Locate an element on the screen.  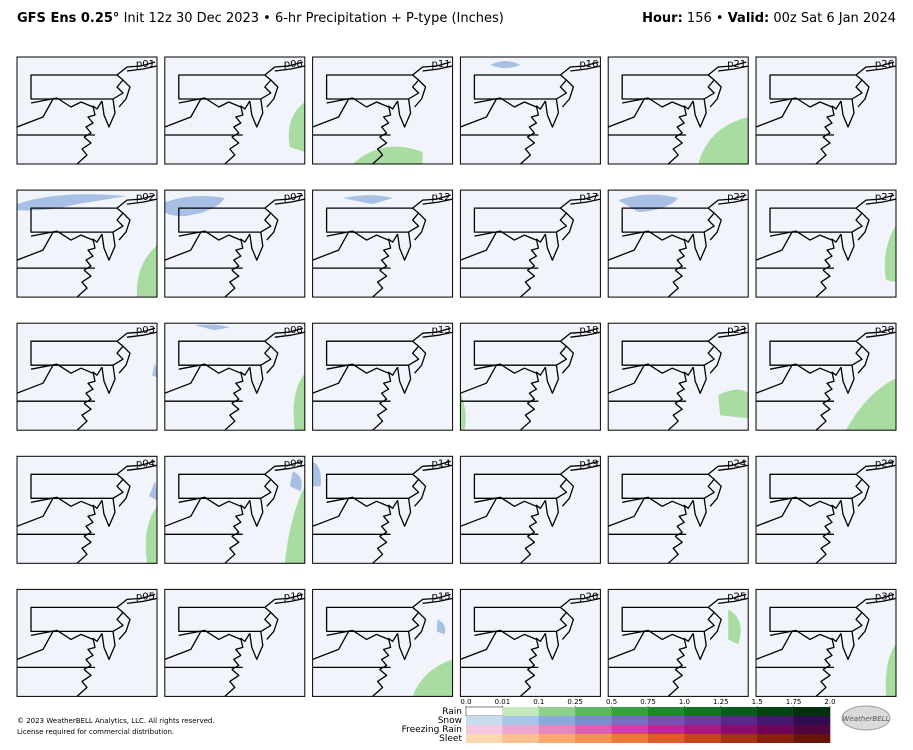
panel-label: p03 is located at coordinates (145, 330).